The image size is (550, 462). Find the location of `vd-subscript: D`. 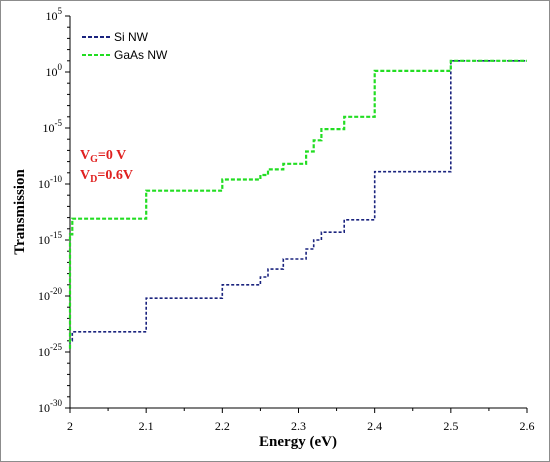

vd-subscript: D is located at coordinates (93, 179).